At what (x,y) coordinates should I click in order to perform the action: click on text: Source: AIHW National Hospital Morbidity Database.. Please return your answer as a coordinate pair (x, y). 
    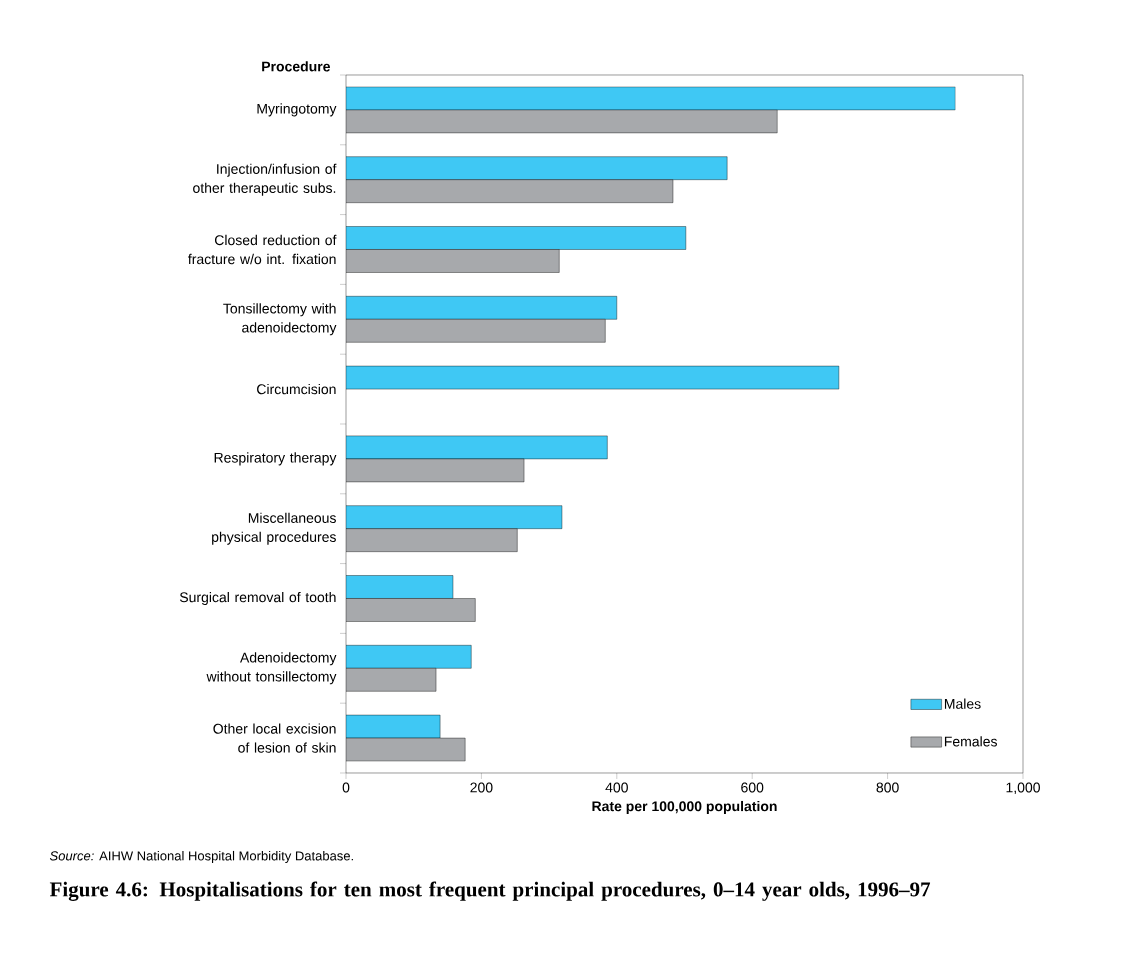
    Looking at the image, I should click on (201, 857).